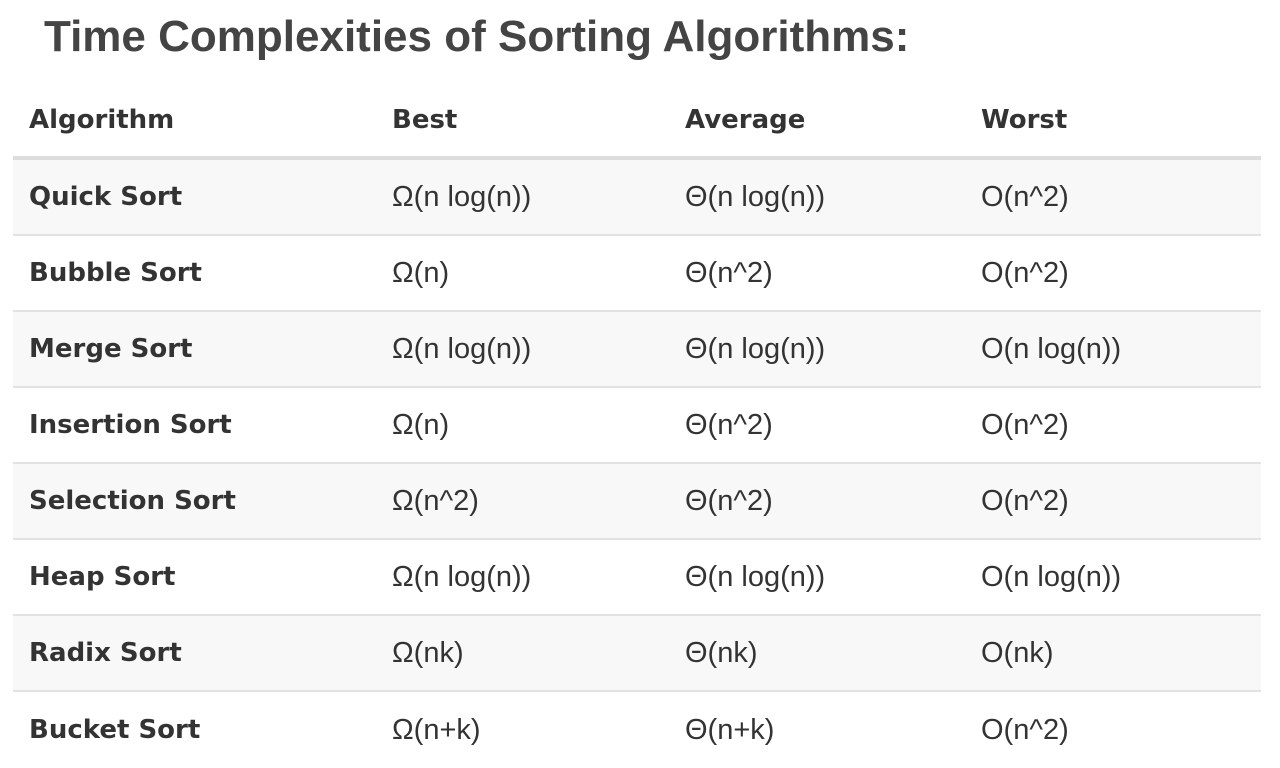 The image size is (1280, 768). I want to click on best-case: Ω(nk), so click(428, 652).